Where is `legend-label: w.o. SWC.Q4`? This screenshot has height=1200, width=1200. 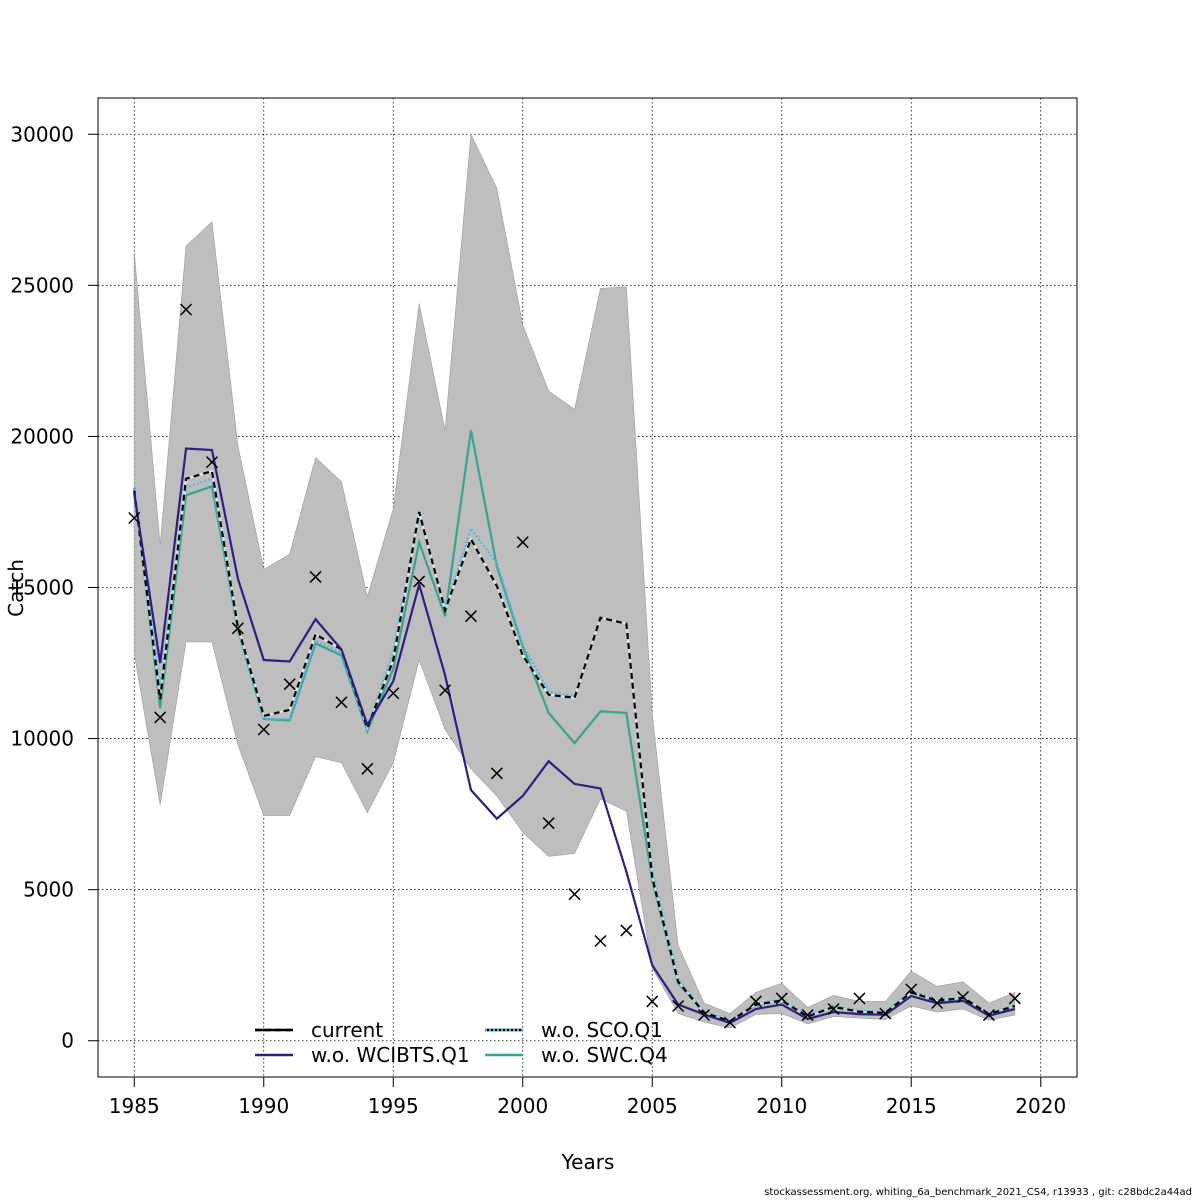 legend-label: w.o. SWC.Q4 is located at coordinates (604, 1055).